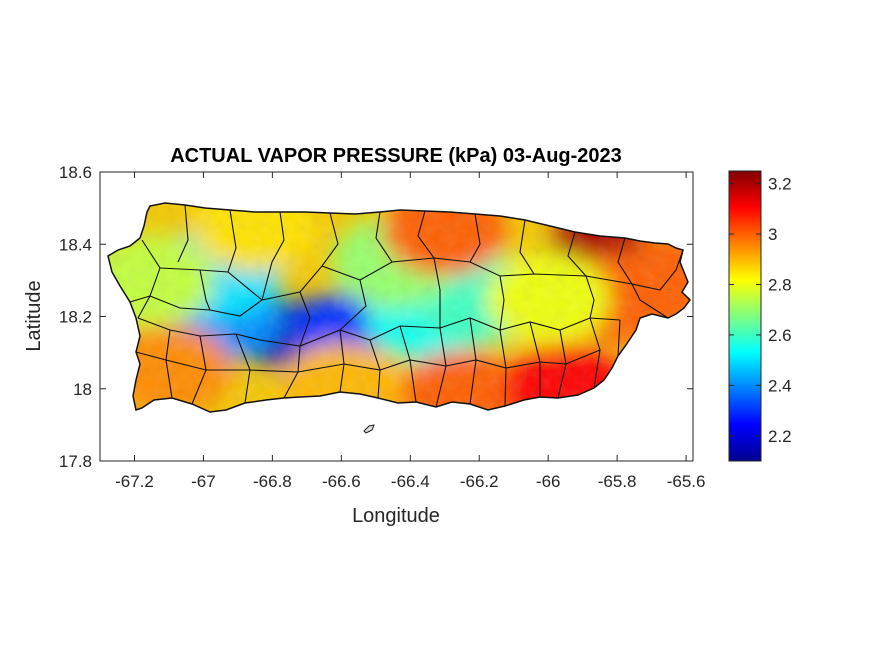 Image resolution: width=875 pixels, height=656 pixels. Describe the element at coordinates (780, 284) in the screenshot. I see `colorbar-tick-label: 2.8` at that location.